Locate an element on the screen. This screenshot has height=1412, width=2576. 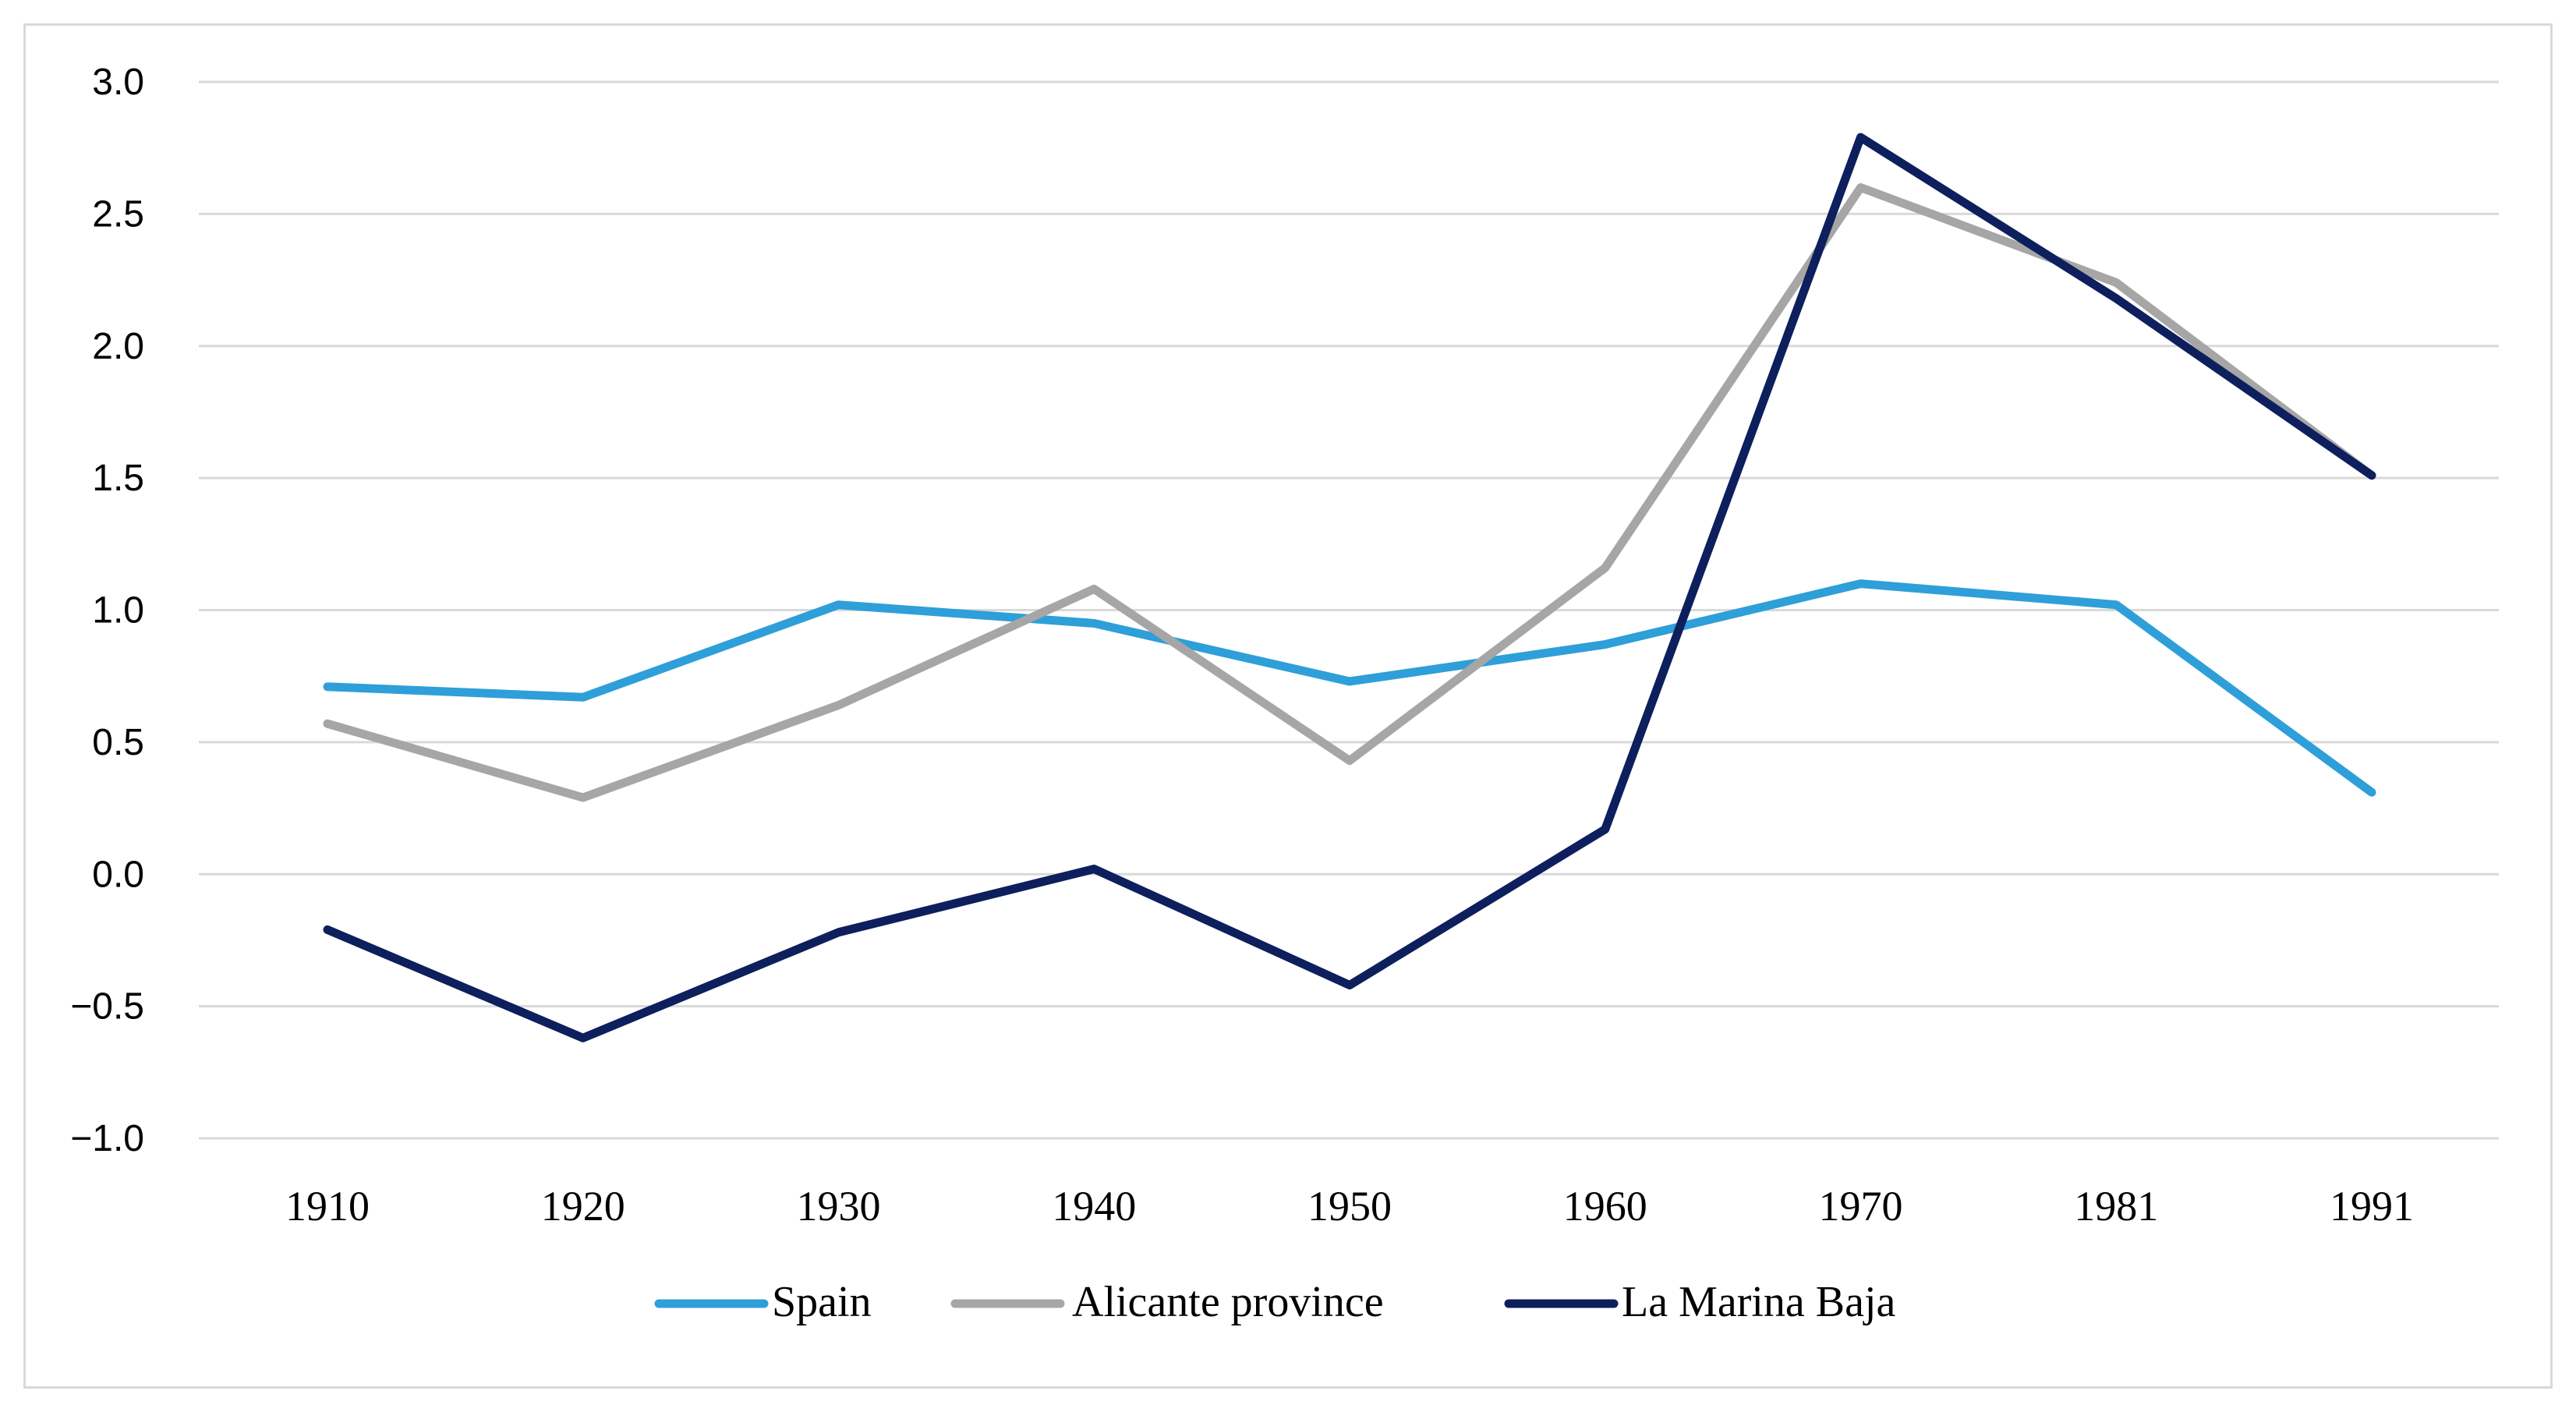
x-tick-label: 1981 is located at coordinates (2116, 1206).